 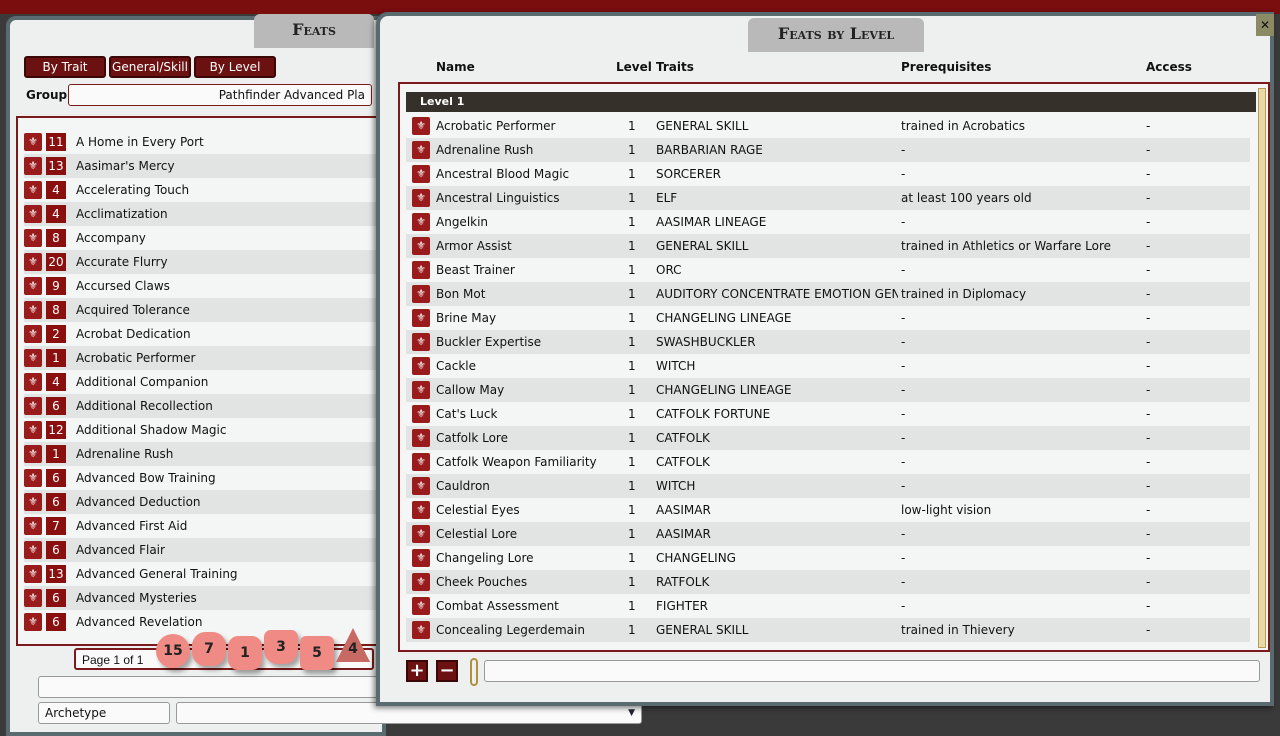 I want to click on cell-name: Catfolk Weapon Familiarity, so click(x=516, y=462).